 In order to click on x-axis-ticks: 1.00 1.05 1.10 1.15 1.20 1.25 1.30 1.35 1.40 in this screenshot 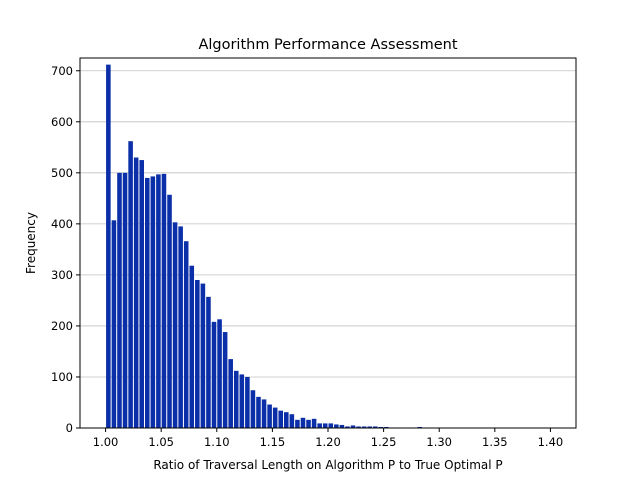, I will do `click(328, 438)`.